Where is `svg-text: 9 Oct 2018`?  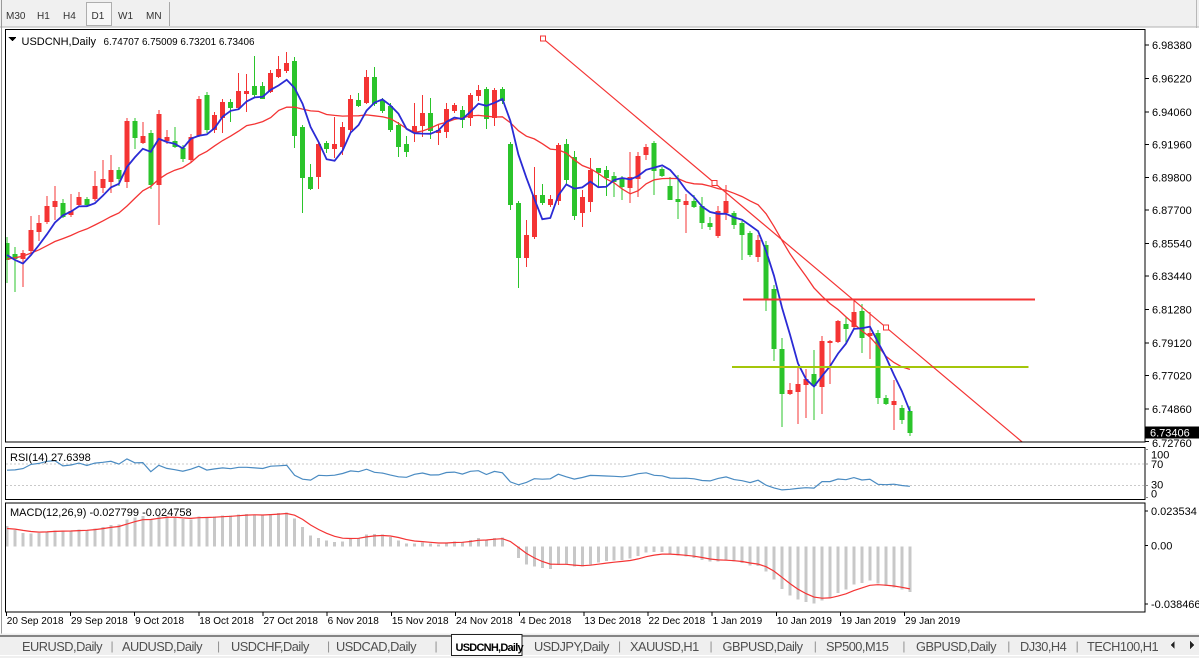
svg-text: 9 Oct 2018 is located at coordinates (159, 621).